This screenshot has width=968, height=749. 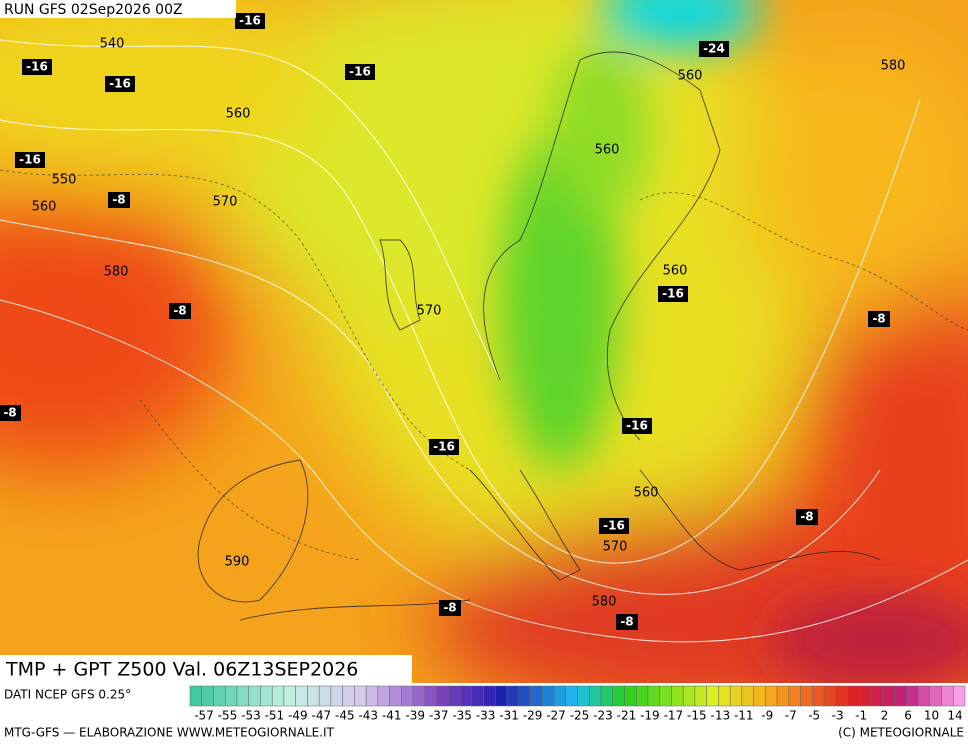 What do you see at coordinates (838, 716) in the screenshot?
I see `scale-label: -3` at bounding box center [838, 716].